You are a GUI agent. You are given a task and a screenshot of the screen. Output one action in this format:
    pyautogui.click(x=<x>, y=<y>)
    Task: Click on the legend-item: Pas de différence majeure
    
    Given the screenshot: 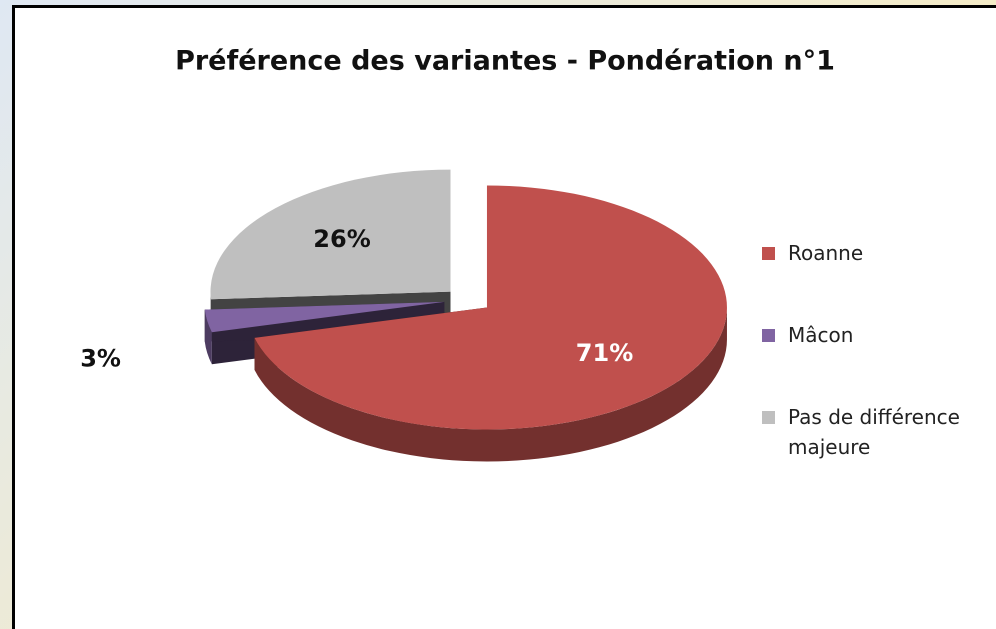 What is the action you would take?
    pyautogui.click(x=878, y=432)
    